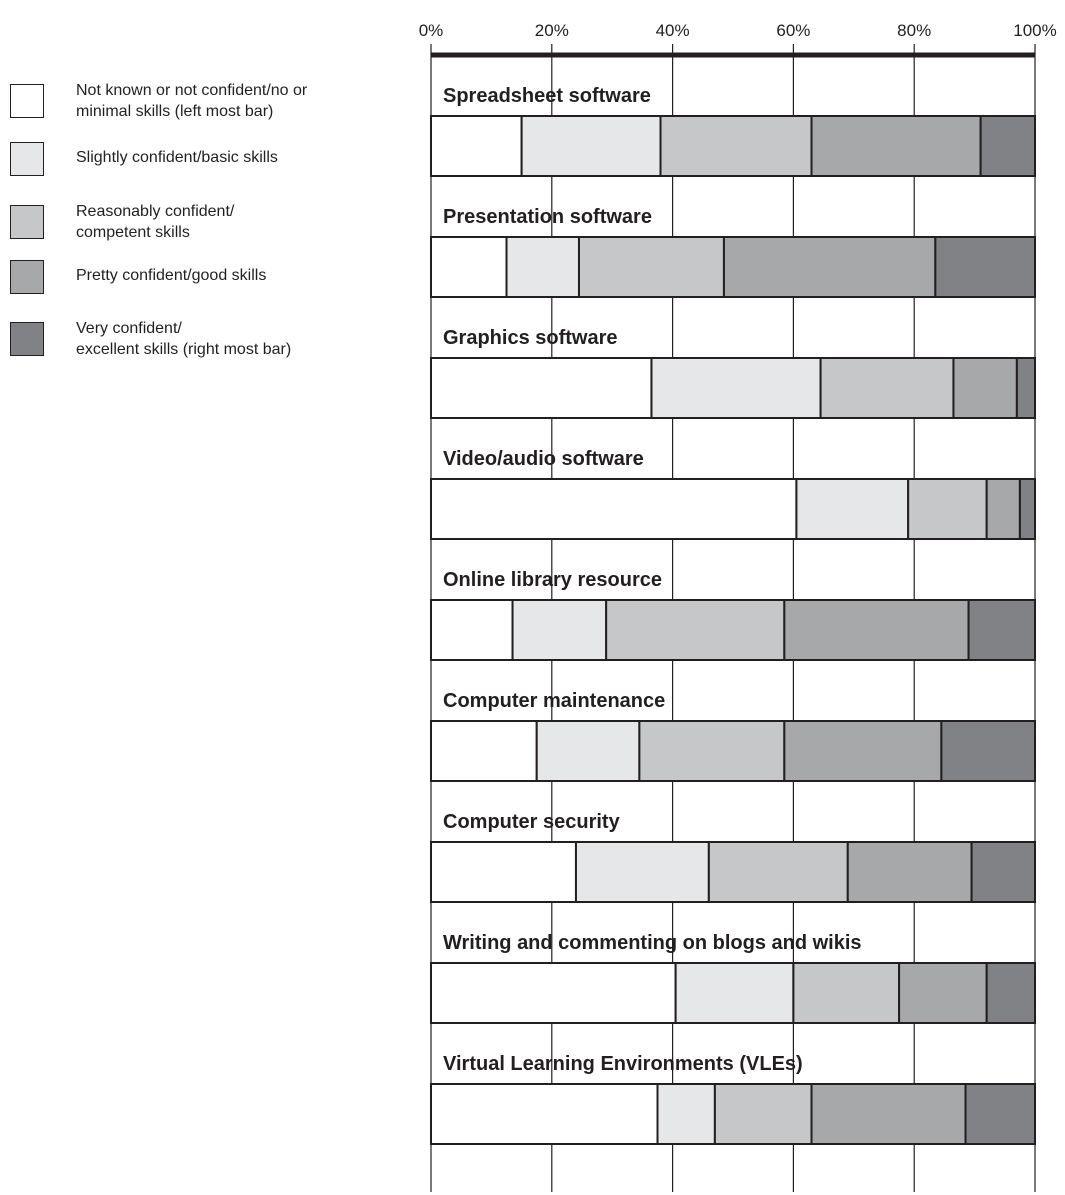  Describe the element at coordinates (431, 30) in the screenshot. I see `x-tick-label-0: 0%` at that location.